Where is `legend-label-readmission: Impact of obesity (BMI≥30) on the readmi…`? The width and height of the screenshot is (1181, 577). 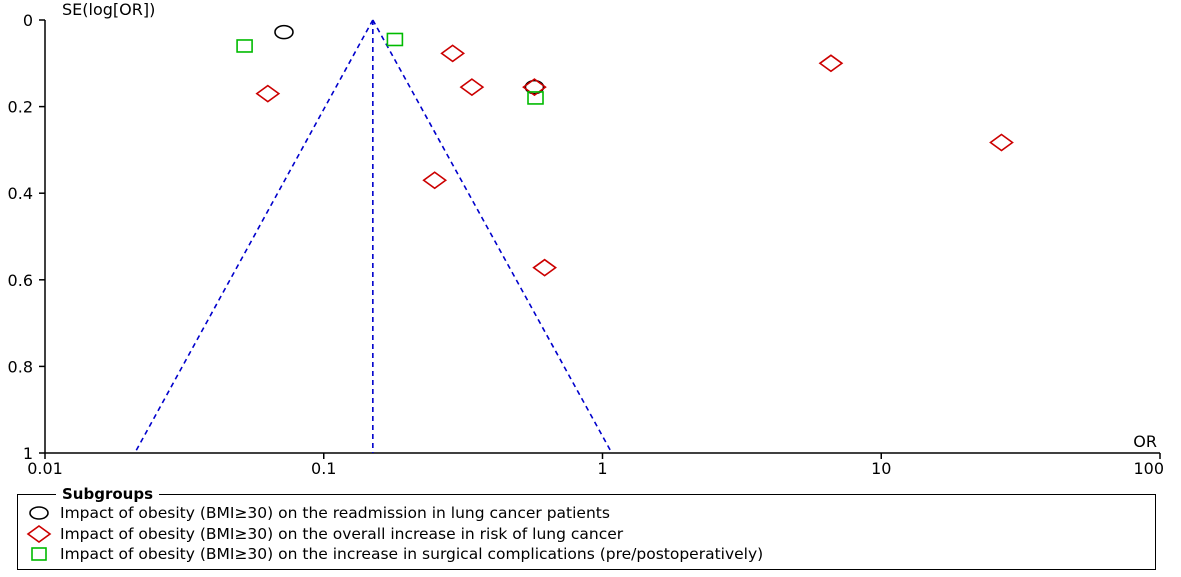 legend-label-readmission: Impact of obesity (BMI≥30) on the readmi… is located at coordinates (335, 513).